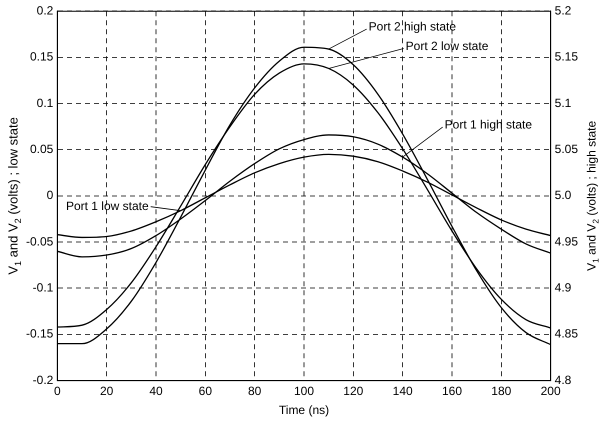 The height and width of the screenshot is (425, 604). What do you see at coordinates (107, 205) in the screenshot?
I see `legend-label: Port 1 low state` at bounding box center [107, 205].